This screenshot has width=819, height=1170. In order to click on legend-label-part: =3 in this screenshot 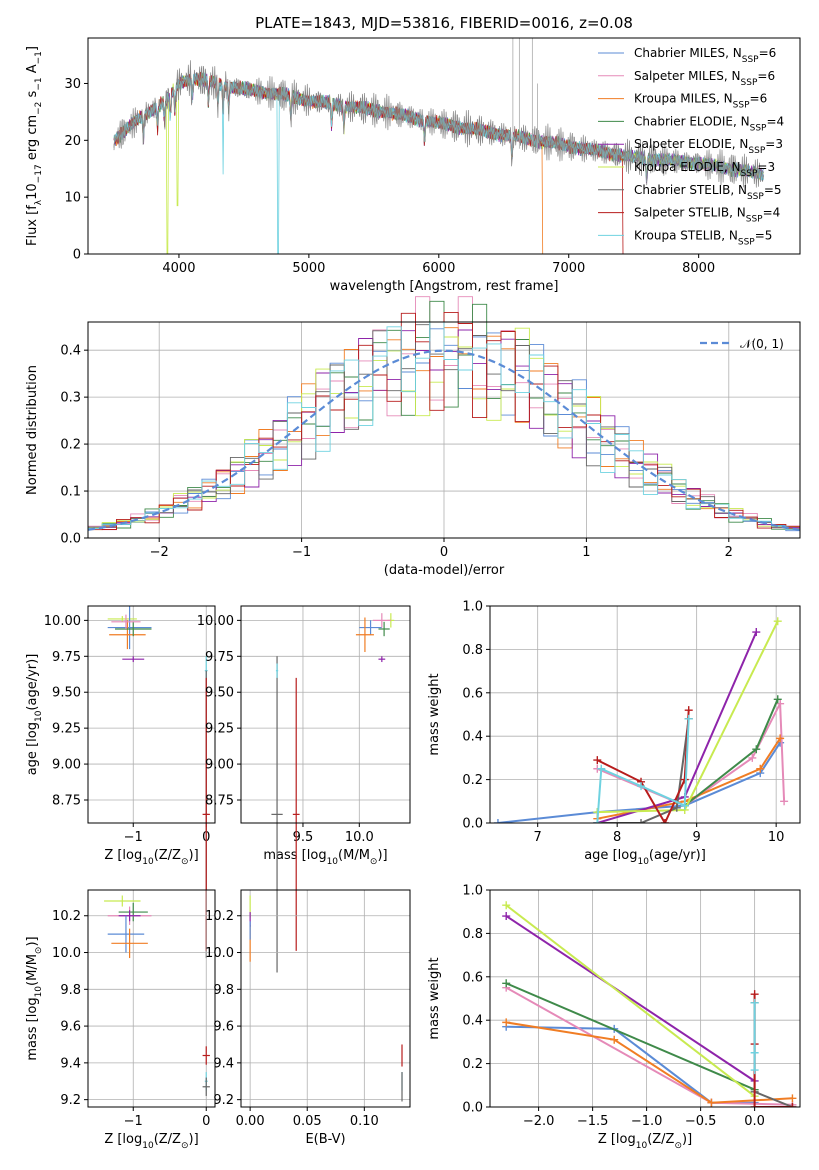, I will do `click(774, 144)`.